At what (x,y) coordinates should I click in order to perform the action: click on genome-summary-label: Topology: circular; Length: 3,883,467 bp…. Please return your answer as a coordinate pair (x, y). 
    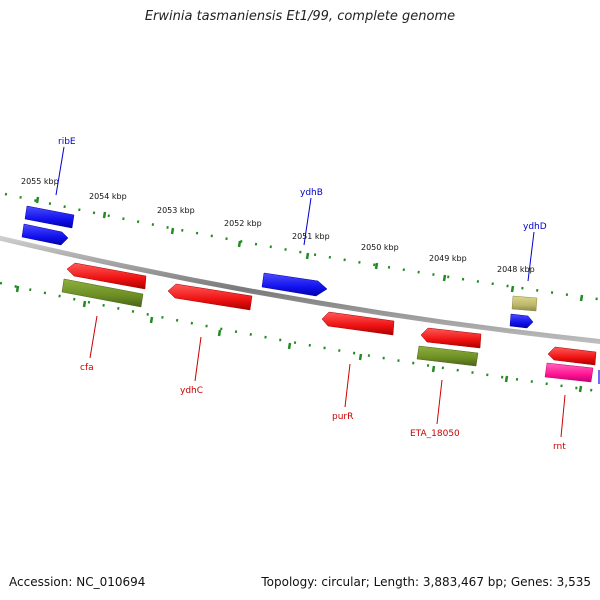
    Looking at the image, I should click on (426, 582).